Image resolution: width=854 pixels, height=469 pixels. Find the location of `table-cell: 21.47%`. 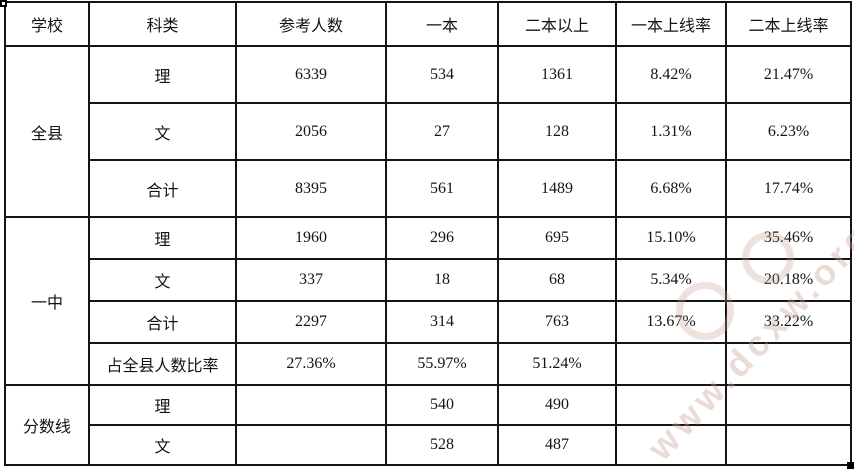

table-cell: 21.47% is located at coordinates (788, 74).